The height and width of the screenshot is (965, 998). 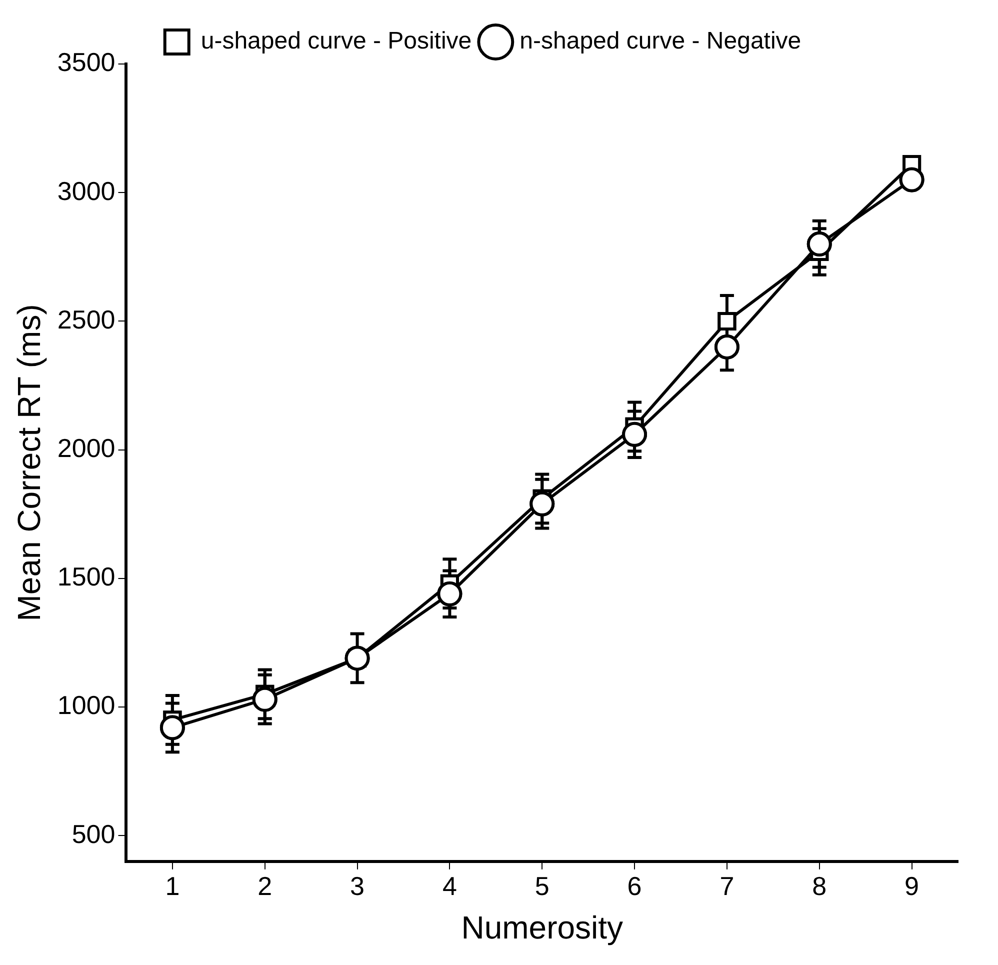 I want to click on y-tick-label: 3000, so click(x=86, y=191).